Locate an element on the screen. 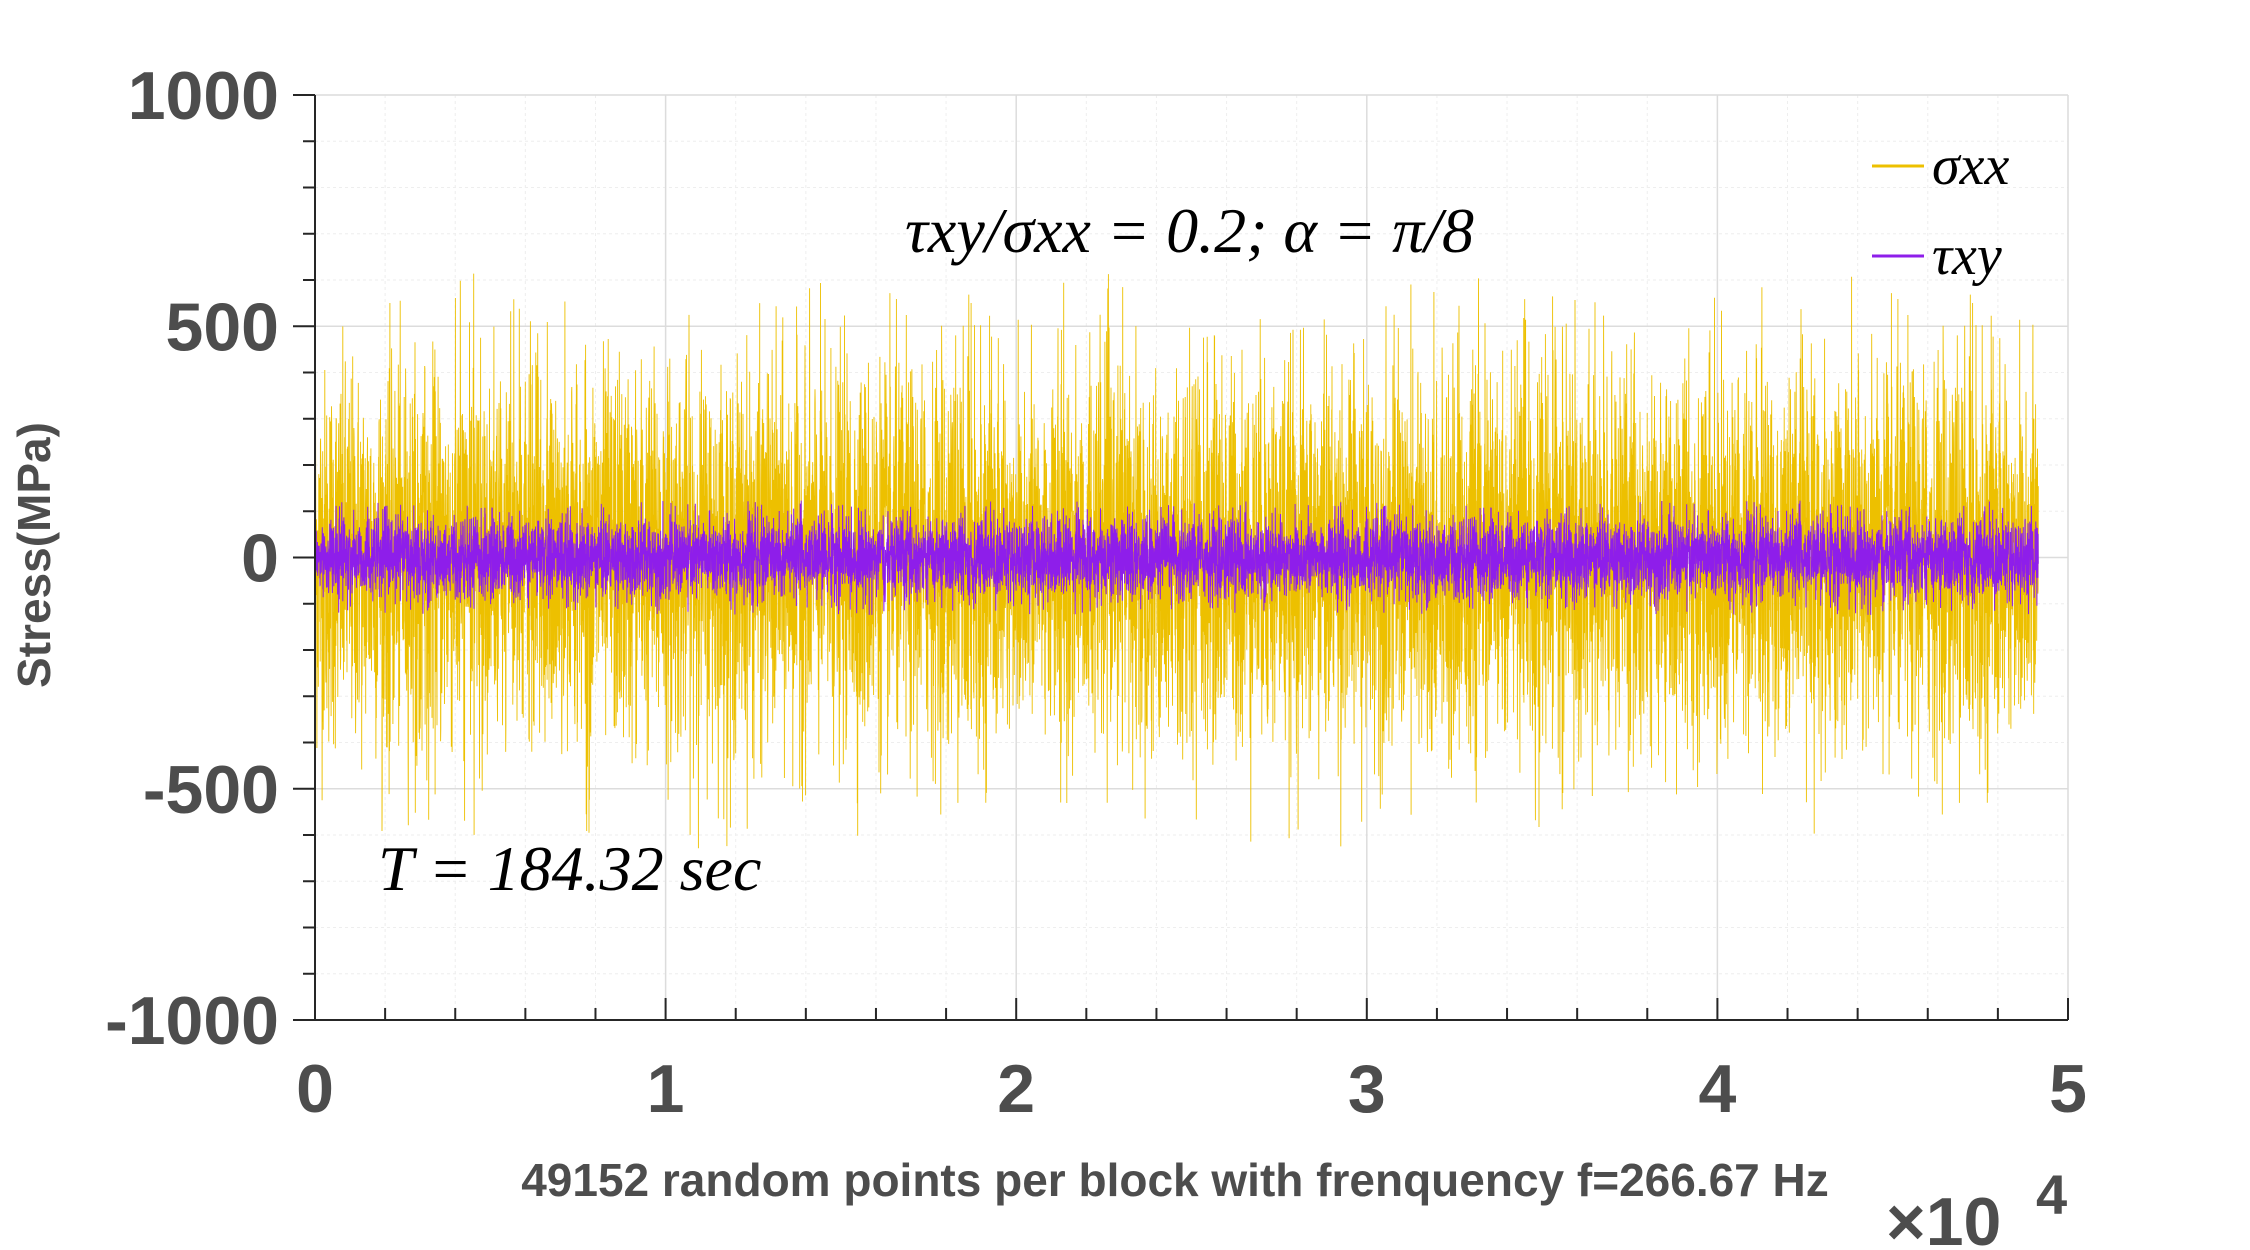  y-tick-label: 0 is located at coordinates (260, 559).